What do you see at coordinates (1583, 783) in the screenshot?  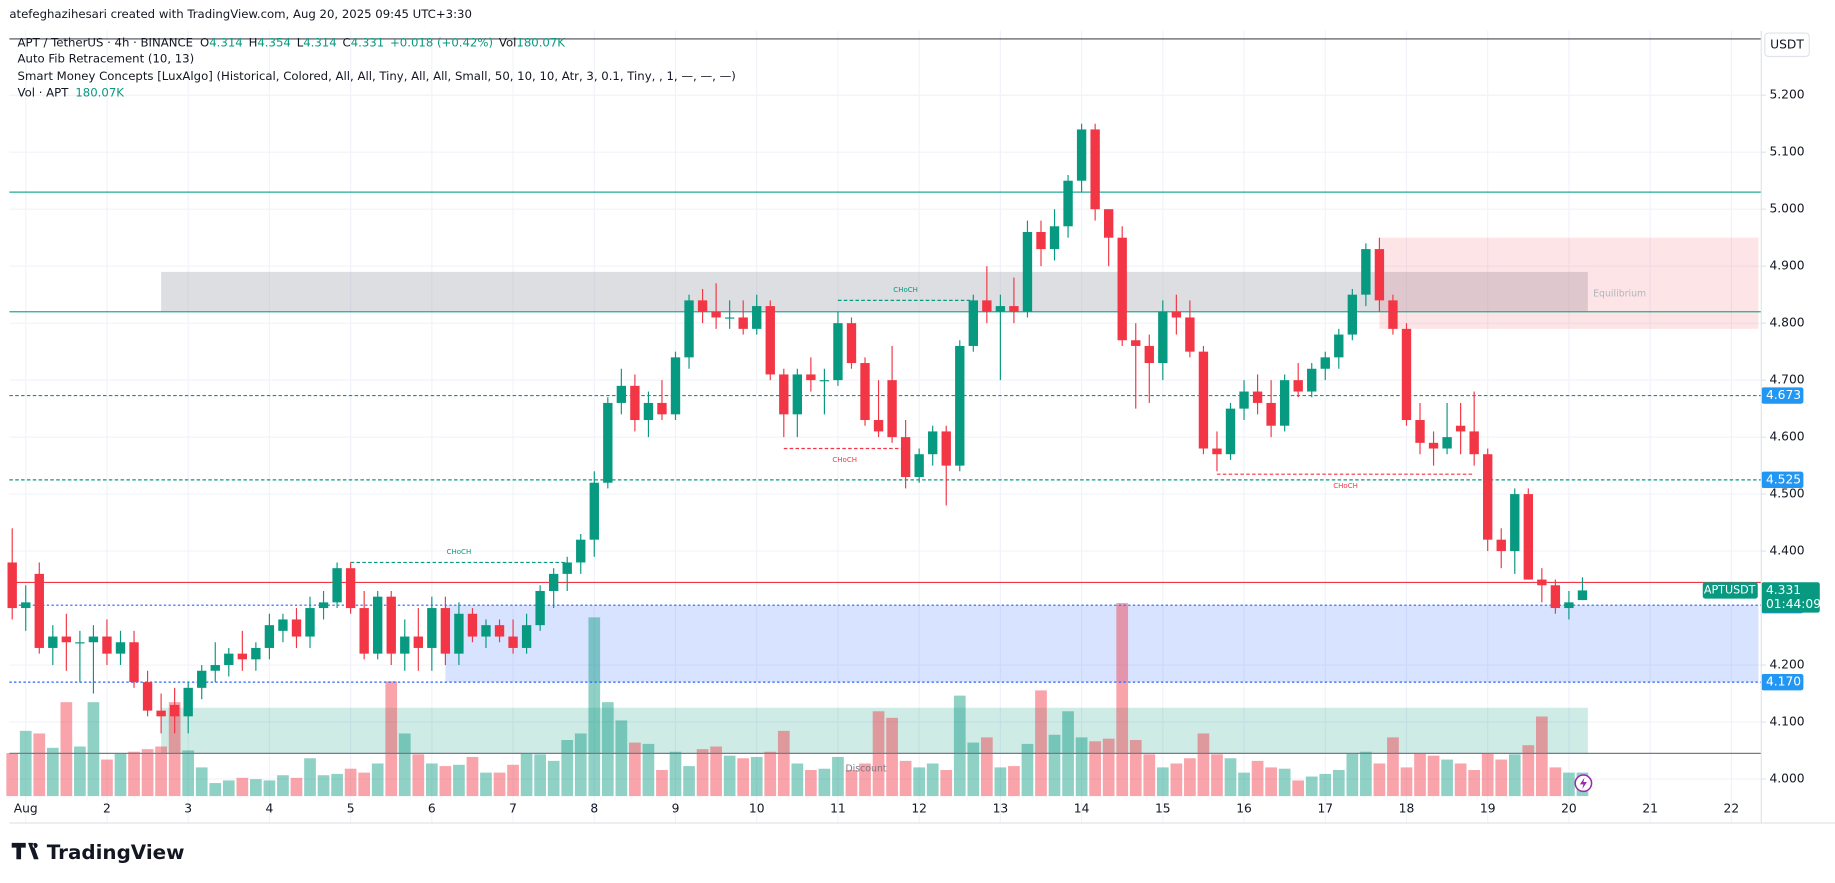 I see `alert-bolt` at bounding box center [1583, 783].